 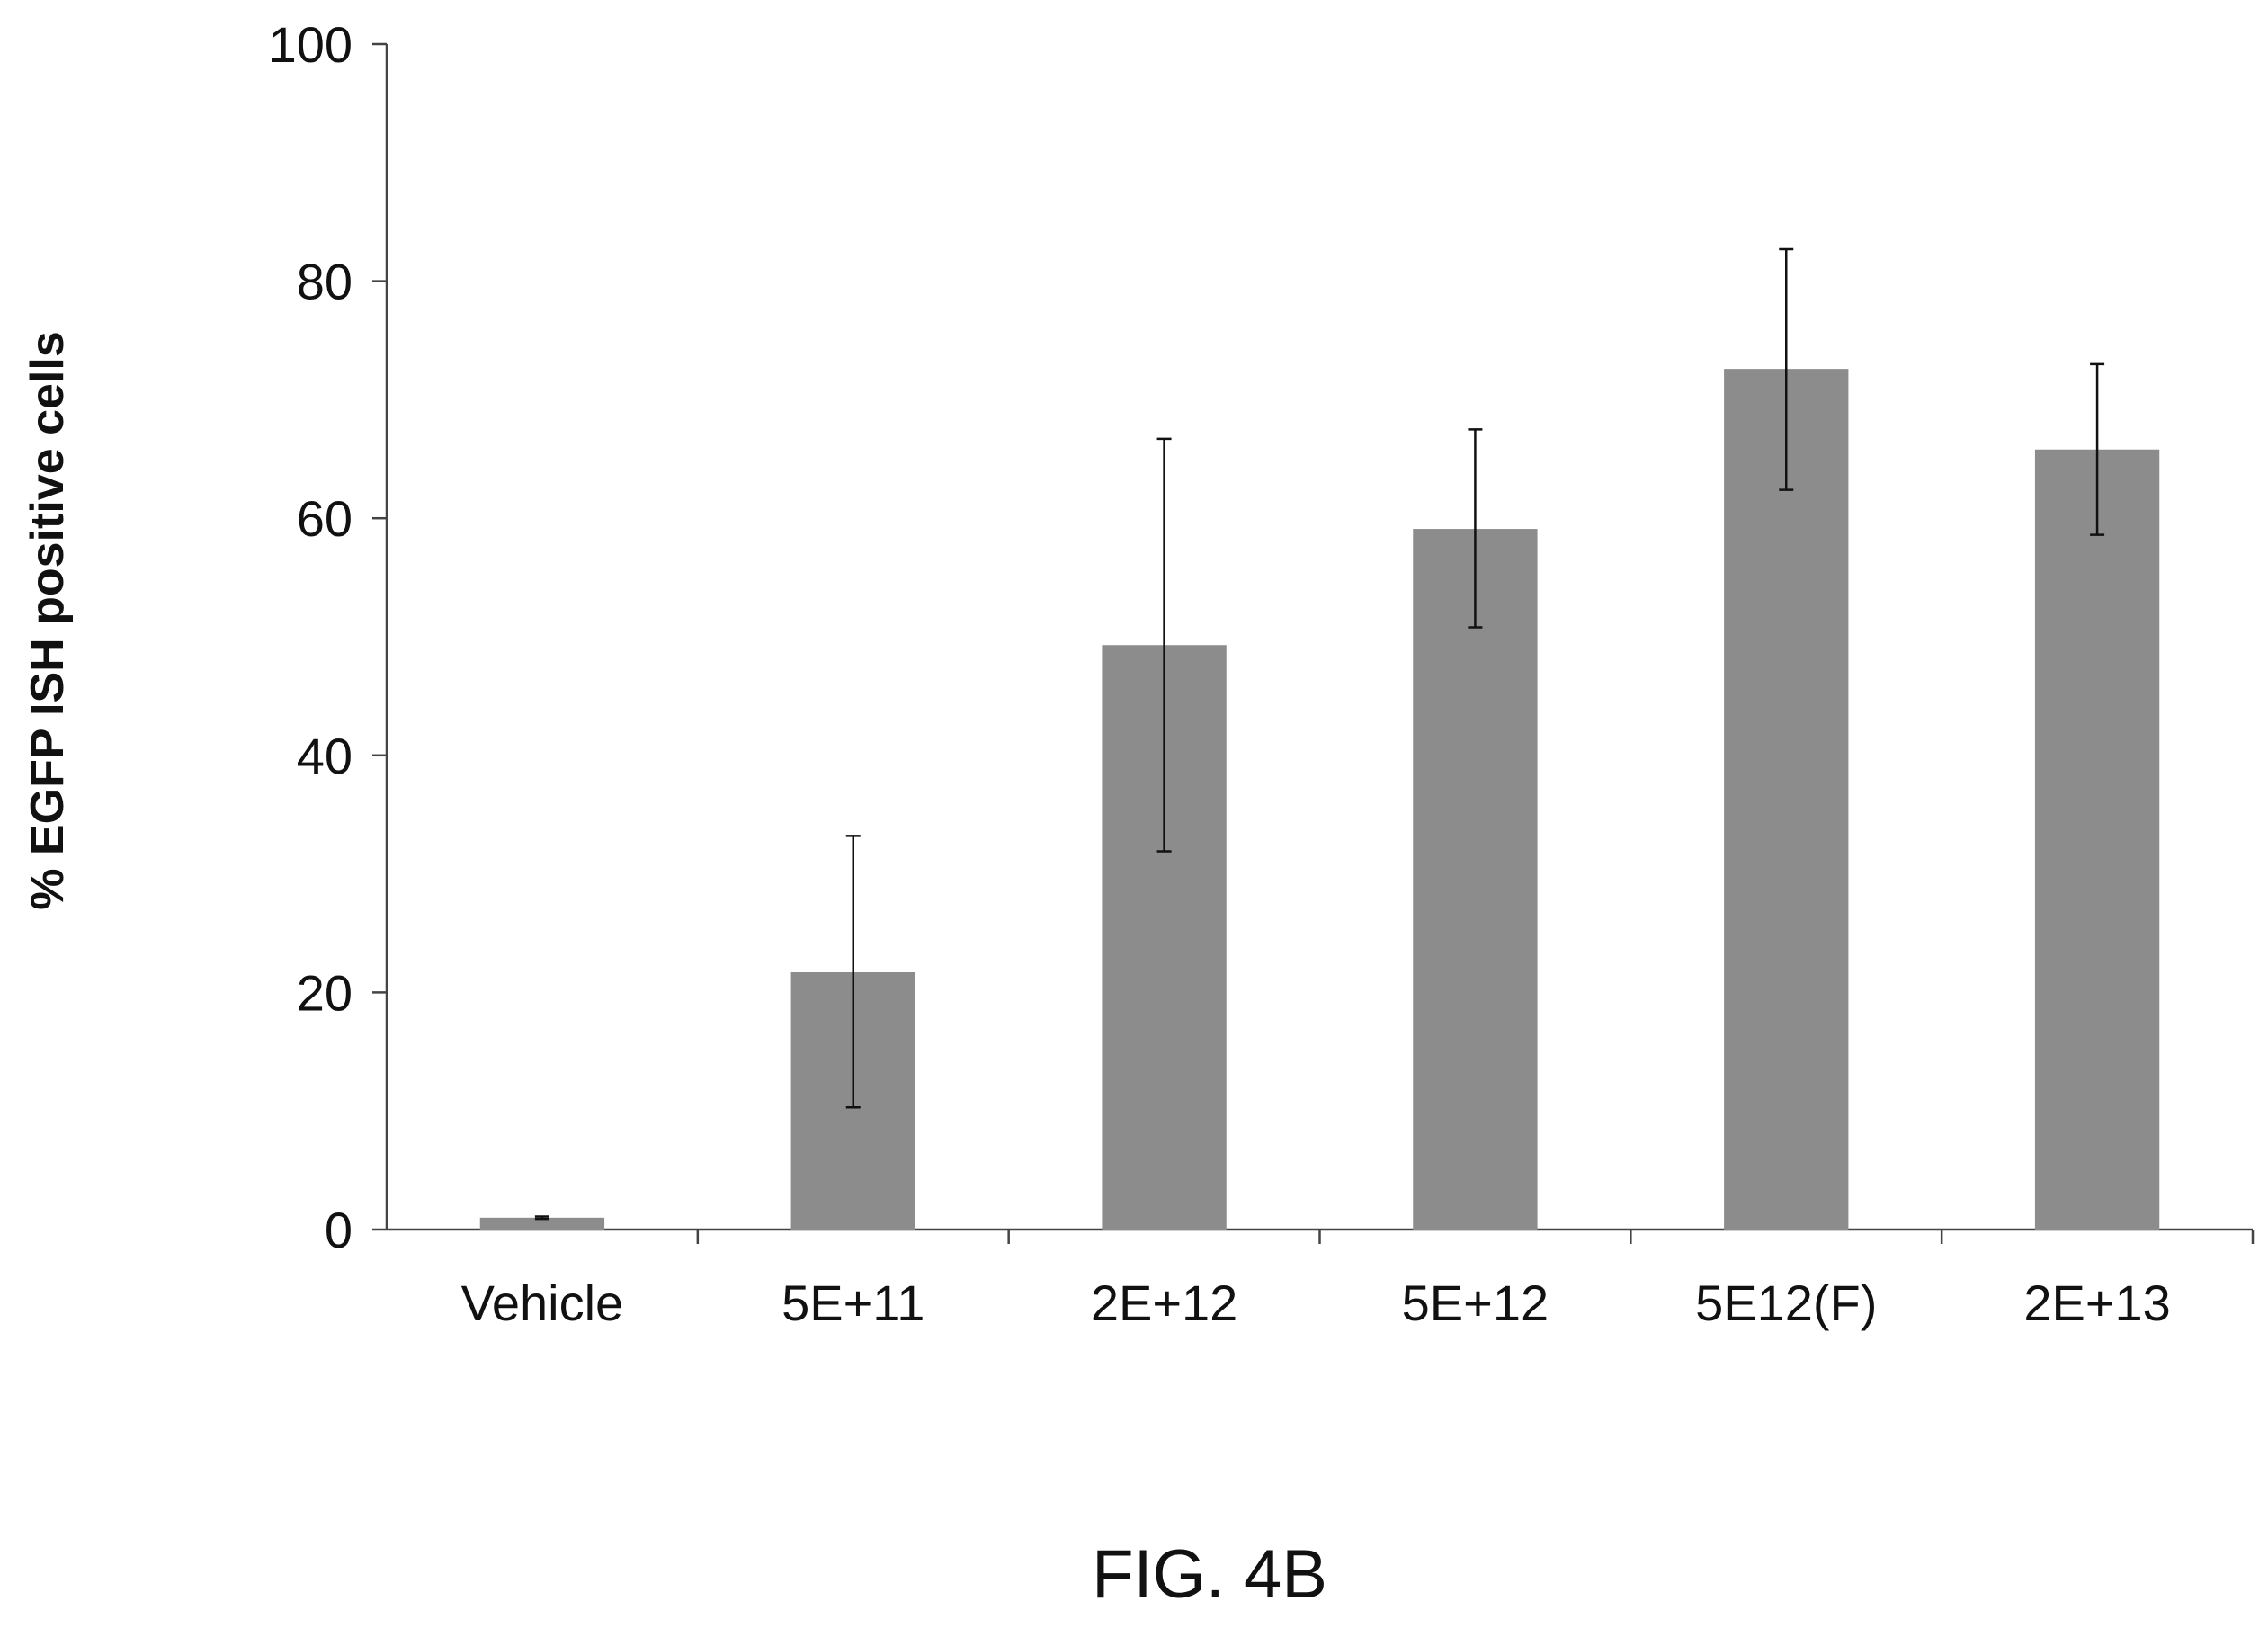 What do you see at coordinates (311, 44) in the screenshot?
I see `y-tick-label: 100` at bounding box center [311, 44].